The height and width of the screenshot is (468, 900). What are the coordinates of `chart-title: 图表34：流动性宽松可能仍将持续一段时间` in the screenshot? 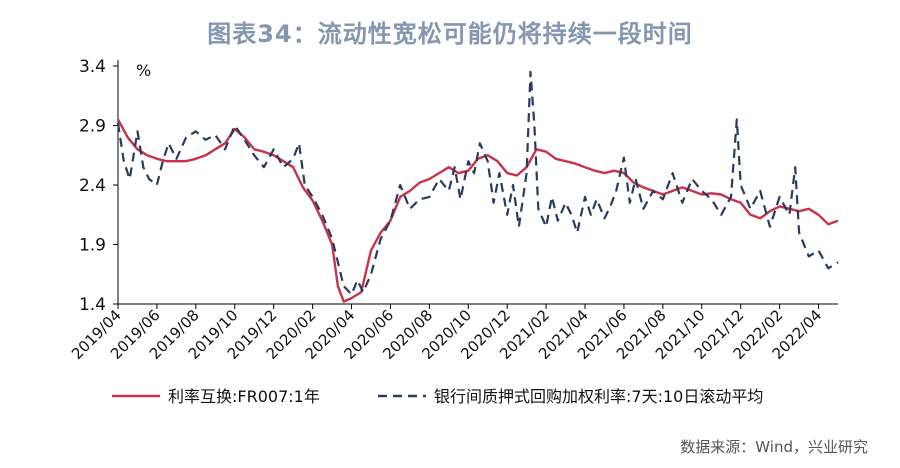 It's located at (450, 34).